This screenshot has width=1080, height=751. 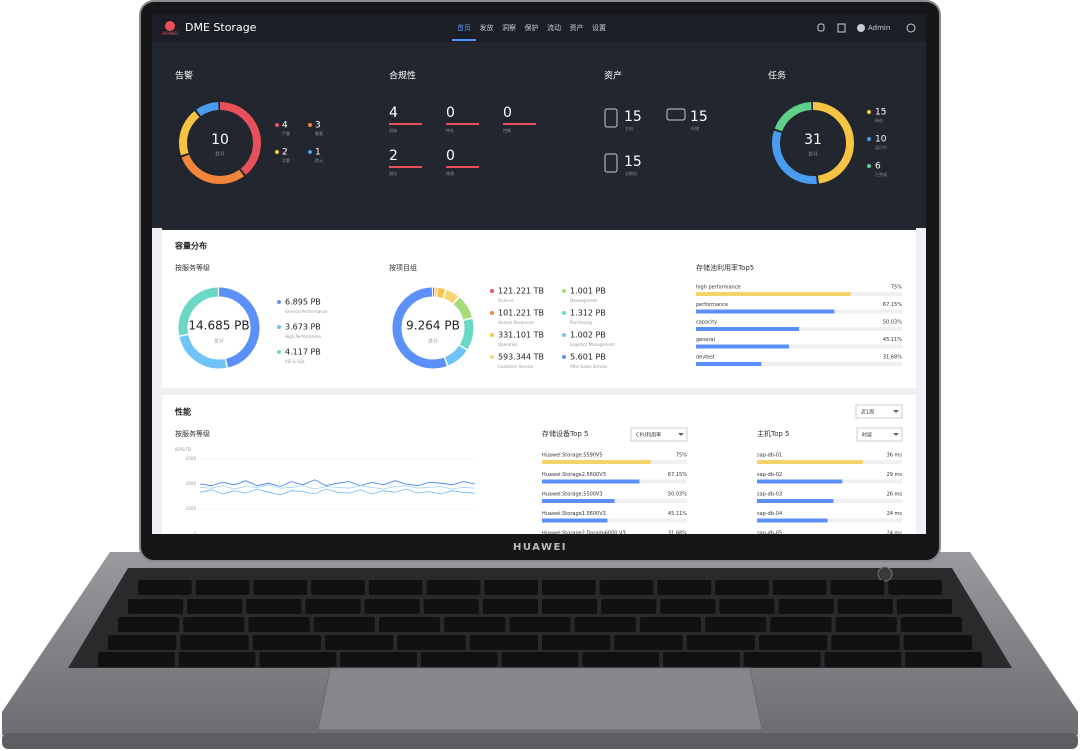 I want to click on user-icon, so click(x=861, y=28).